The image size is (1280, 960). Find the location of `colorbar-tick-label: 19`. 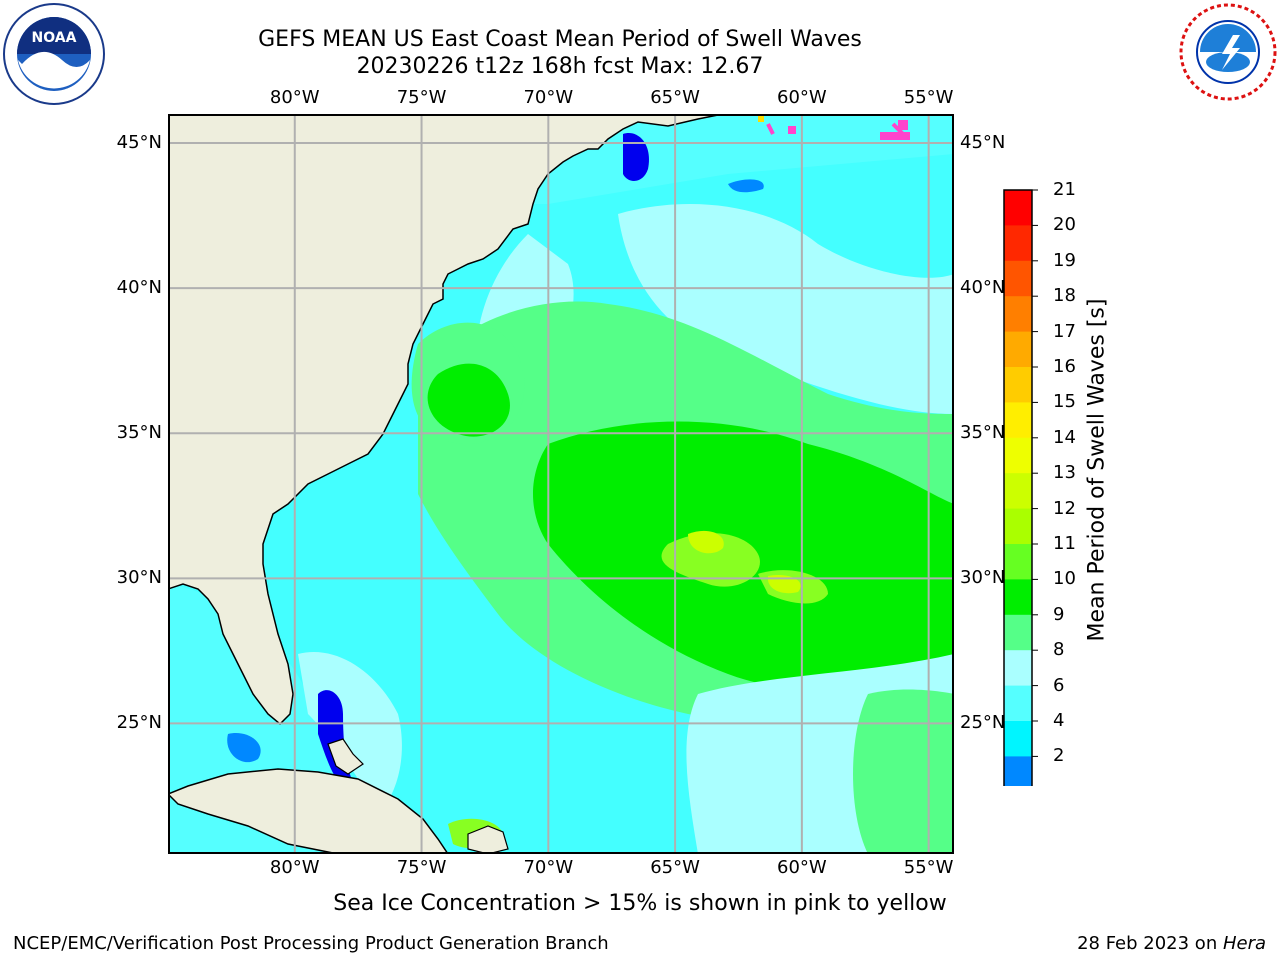

colorbar-tick-label: 19 is located at coordinates (1064, 260).